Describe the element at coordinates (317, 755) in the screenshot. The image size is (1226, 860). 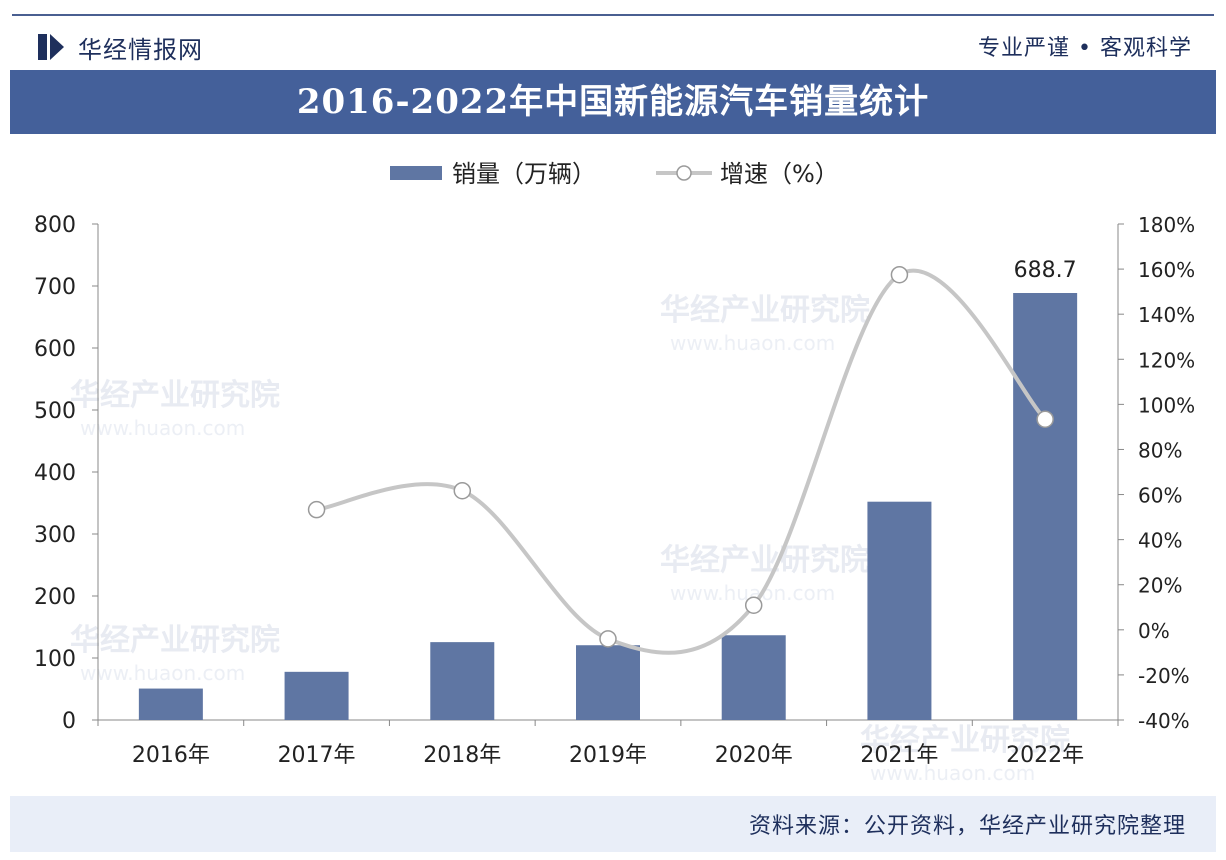
I see `x-tick-label: 2017年` at that location.